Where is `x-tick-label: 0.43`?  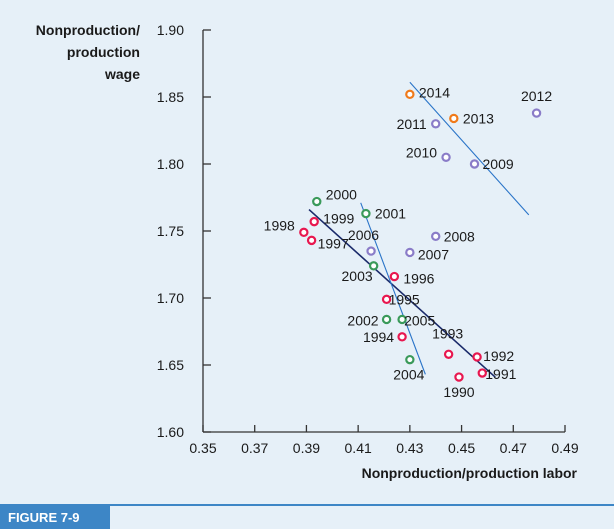
x-tick-label: 0.43 is located at coordinates (409, 448).